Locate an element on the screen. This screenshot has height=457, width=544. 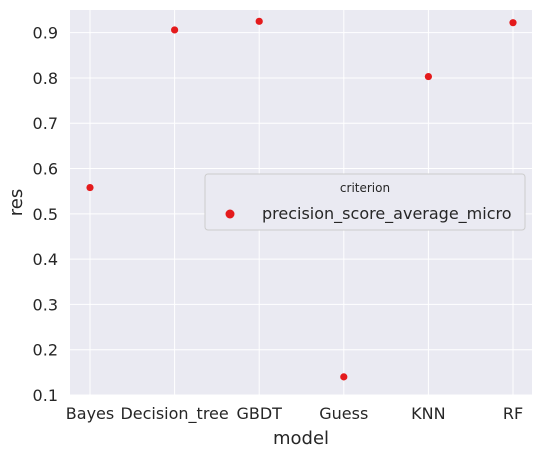
y-tick-label: 0.5 is located at coordinates (45, 214).